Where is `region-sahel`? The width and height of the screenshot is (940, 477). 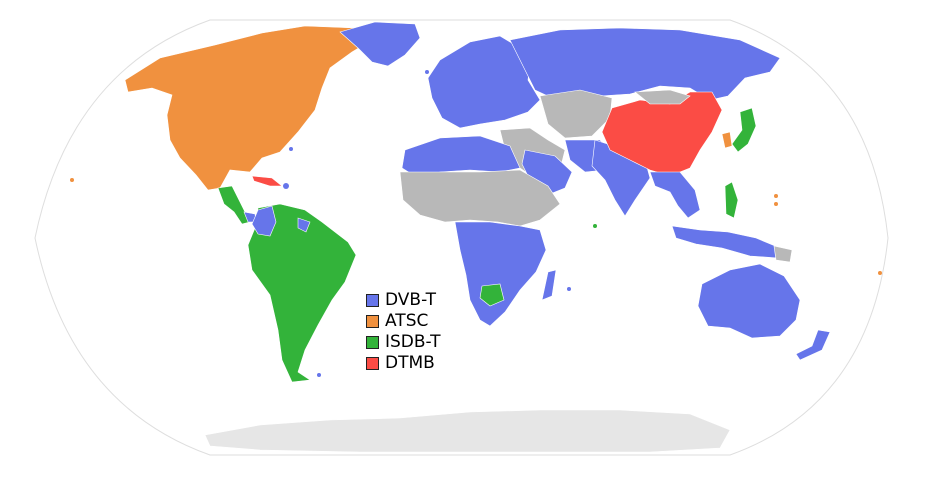 region-sahel is located at coordinates (480, 198).